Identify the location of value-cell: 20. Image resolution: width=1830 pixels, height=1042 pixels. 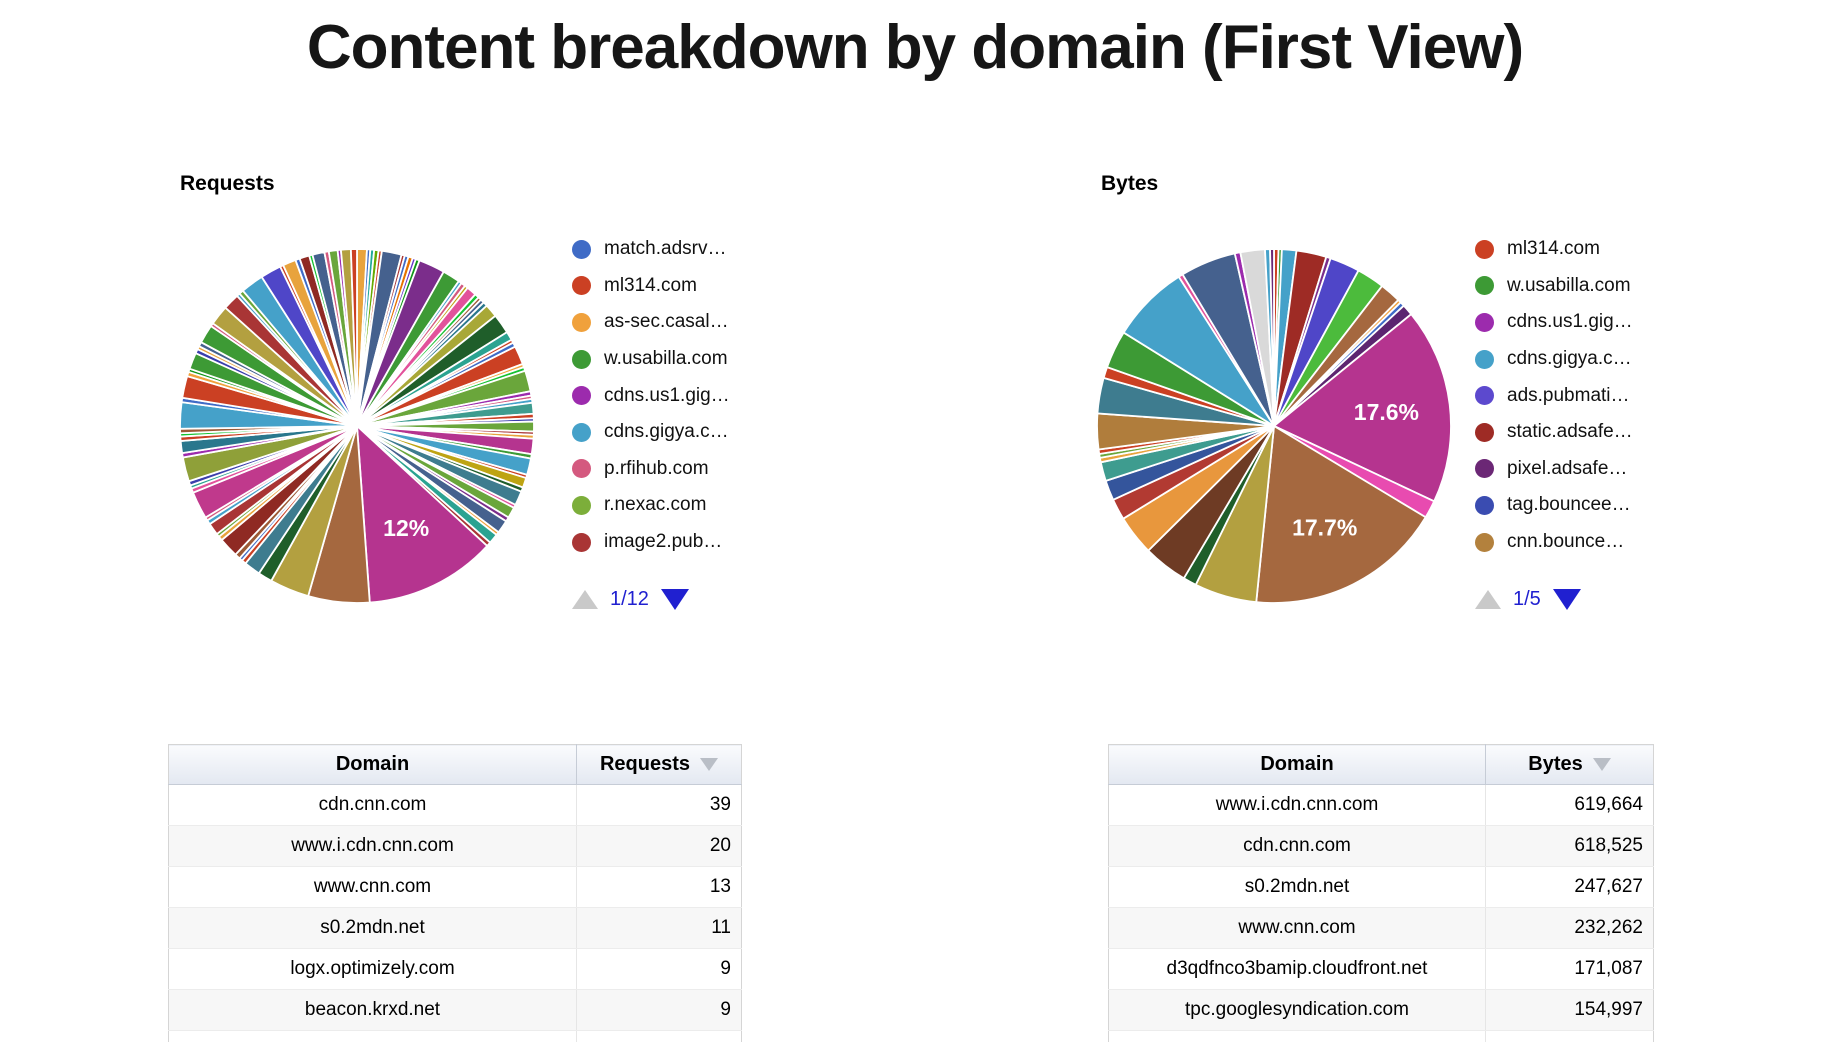
(659, 846).